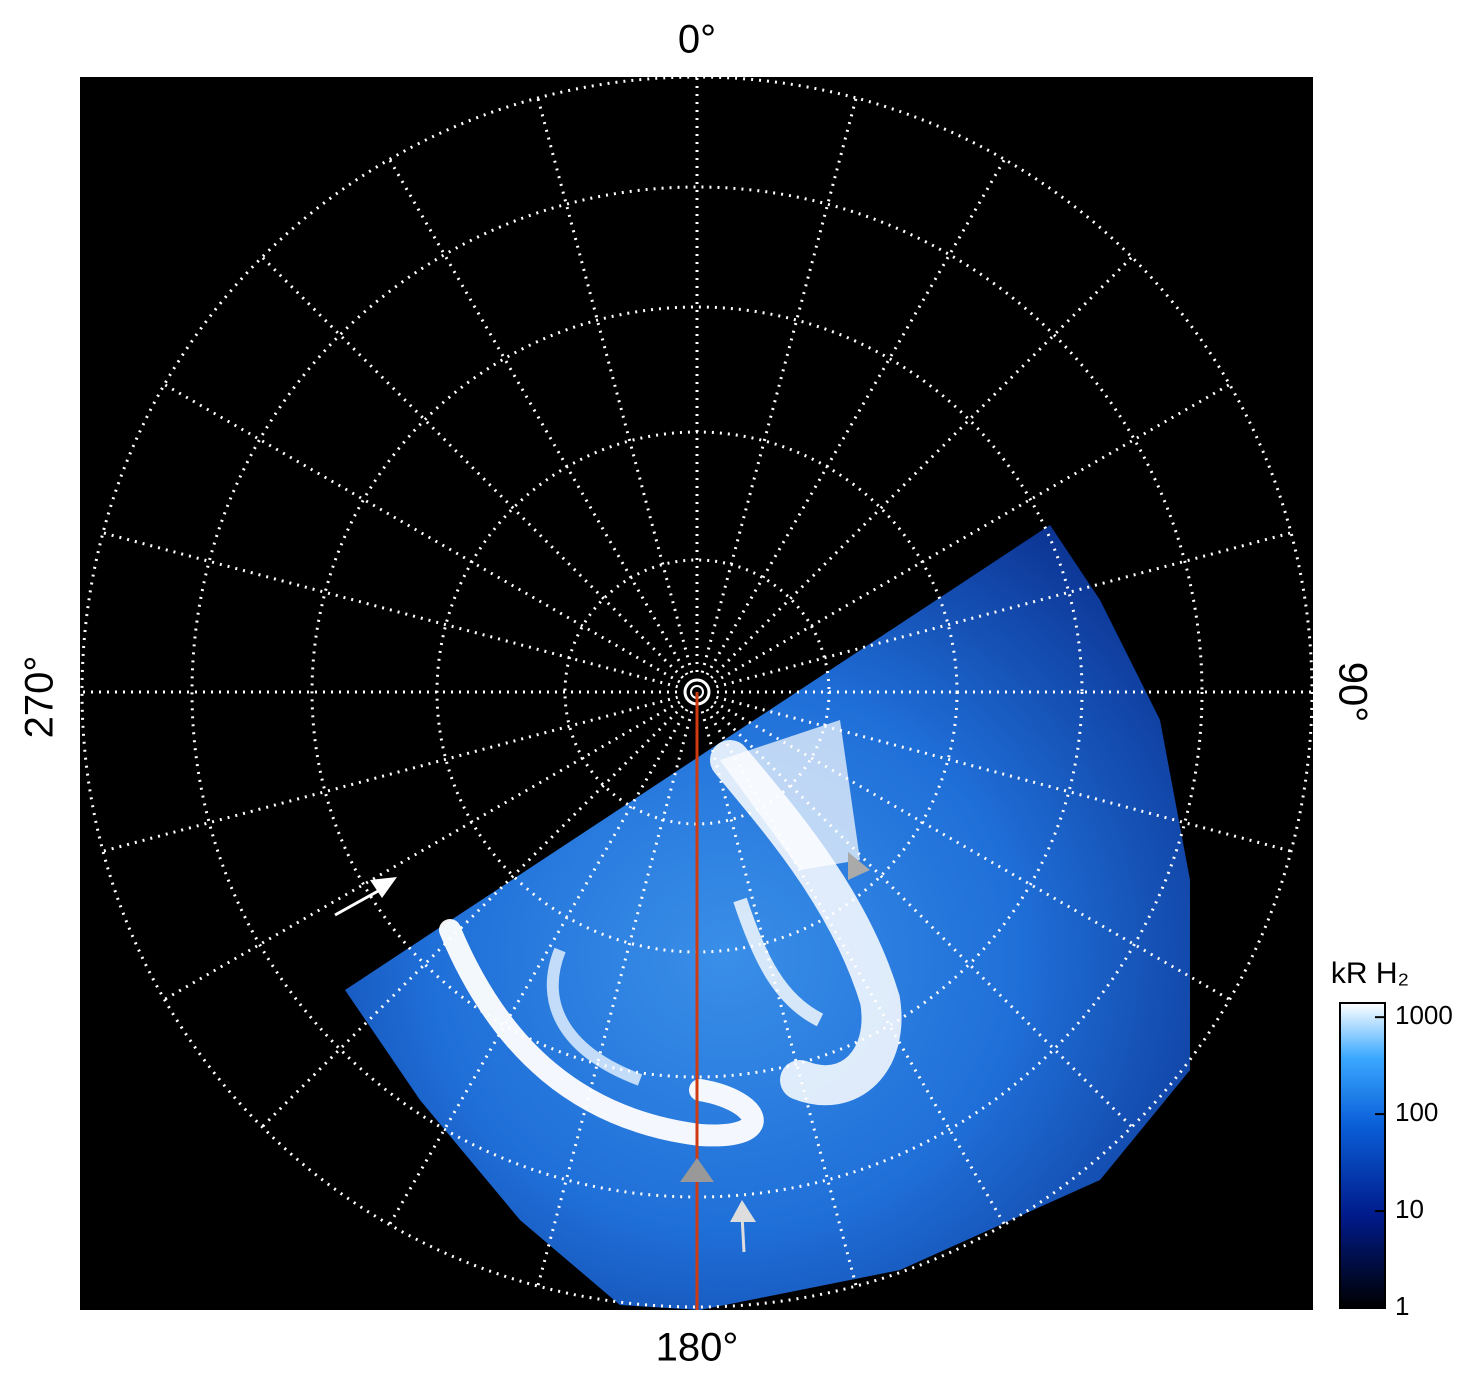  What do you see at coordinates (40, 697) in the screenshot?
I see `left-label: 270°` at bounding box center [40, 697].